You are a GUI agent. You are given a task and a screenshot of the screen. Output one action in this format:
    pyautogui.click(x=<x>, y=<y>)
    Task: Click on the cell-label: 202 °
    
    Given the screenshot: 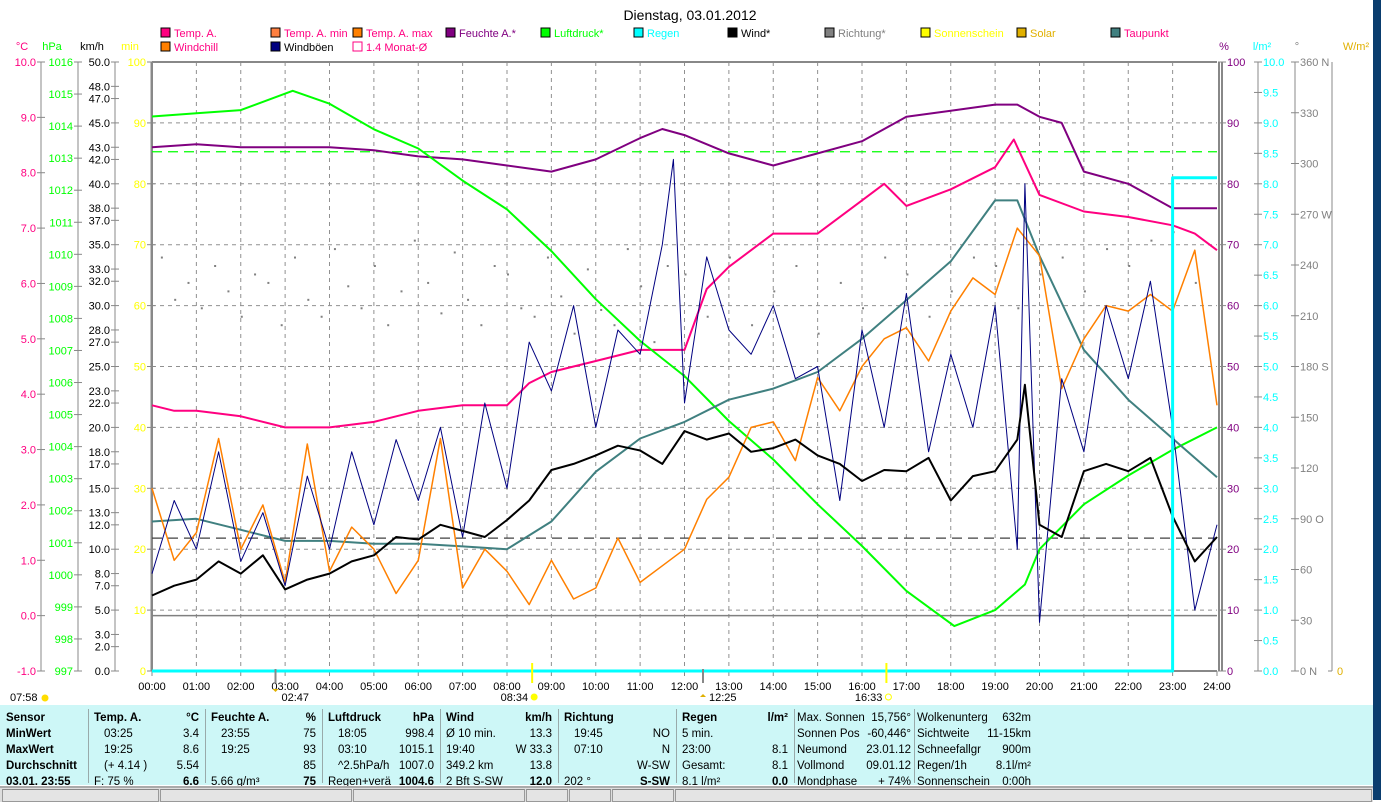 What is the action you would take?
    pyautogui.click(x=577, y=782)
    